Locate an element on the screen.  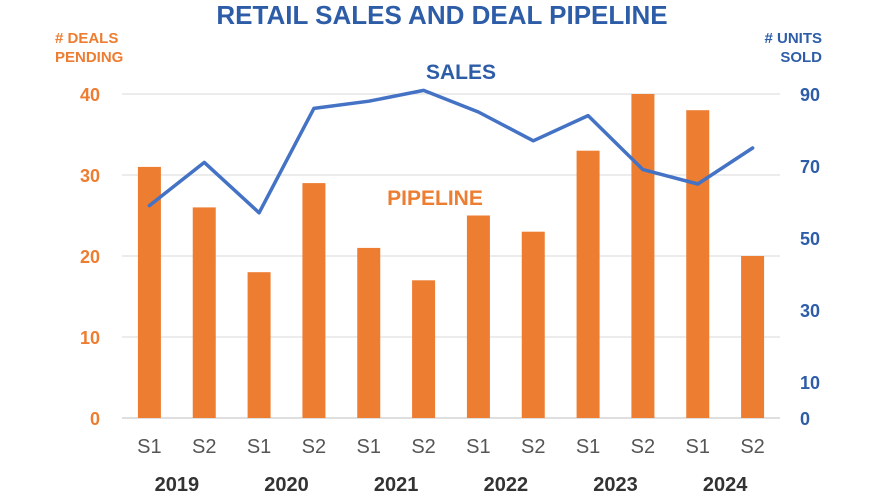
chart-title: RETAIL SALES AND DEAL PIPELINE is located at coordinates (441, 15).